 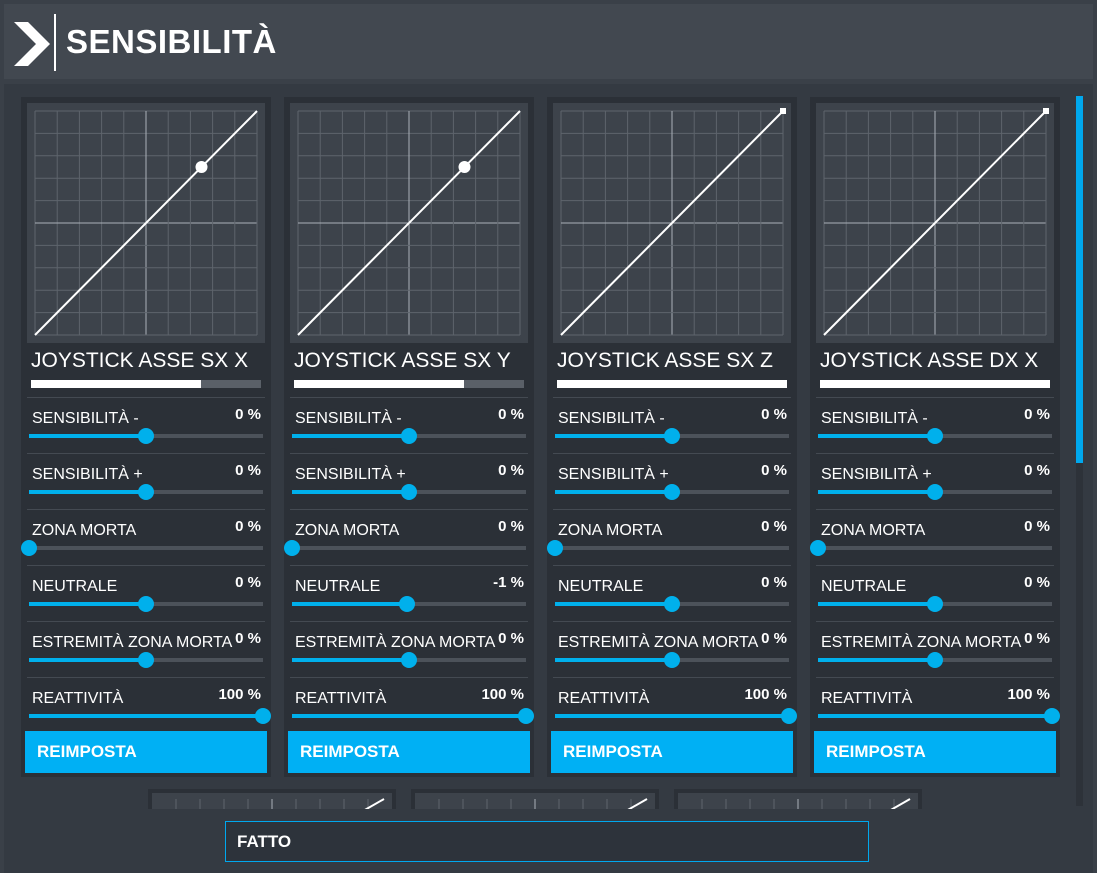 I want to click on setting-label: ESTREMITÀ ZONA MORTA, so click(x=658, y=642).